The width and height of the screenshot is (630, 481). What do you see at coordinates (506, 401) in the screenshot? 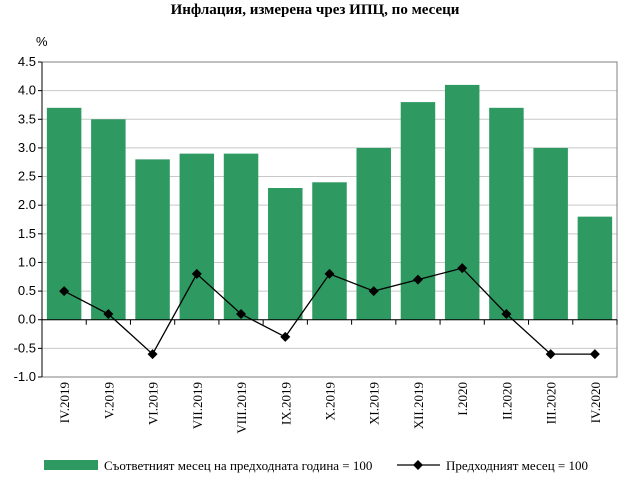
I see `x-tick-label: II.2020` at bounding box center [506, 401].